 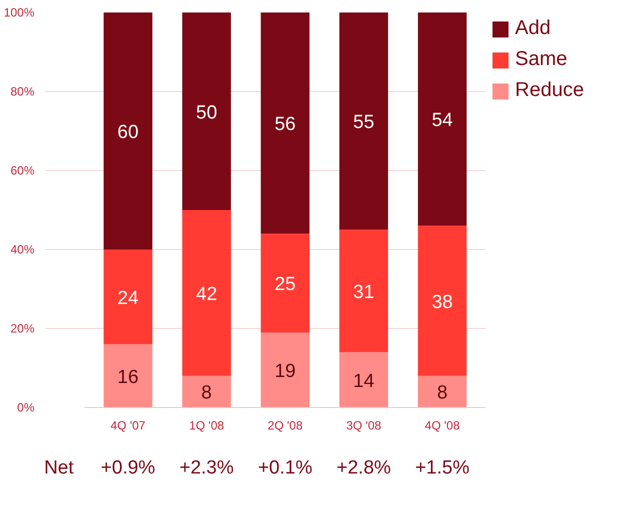 I want to click on data-label: 31, so click(x=363, y=292).